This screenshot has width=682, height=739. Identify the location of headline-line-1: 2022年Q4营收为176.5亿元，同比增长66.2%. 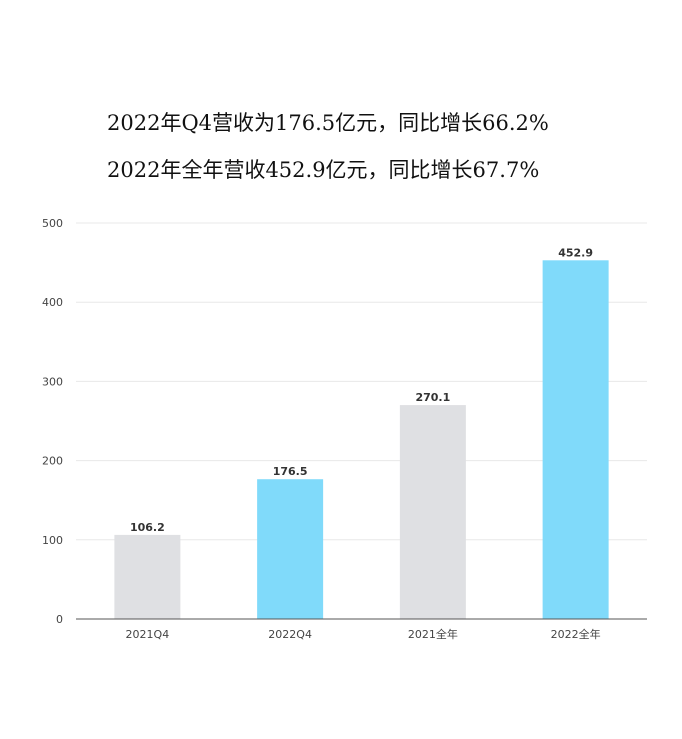
(328, 123).